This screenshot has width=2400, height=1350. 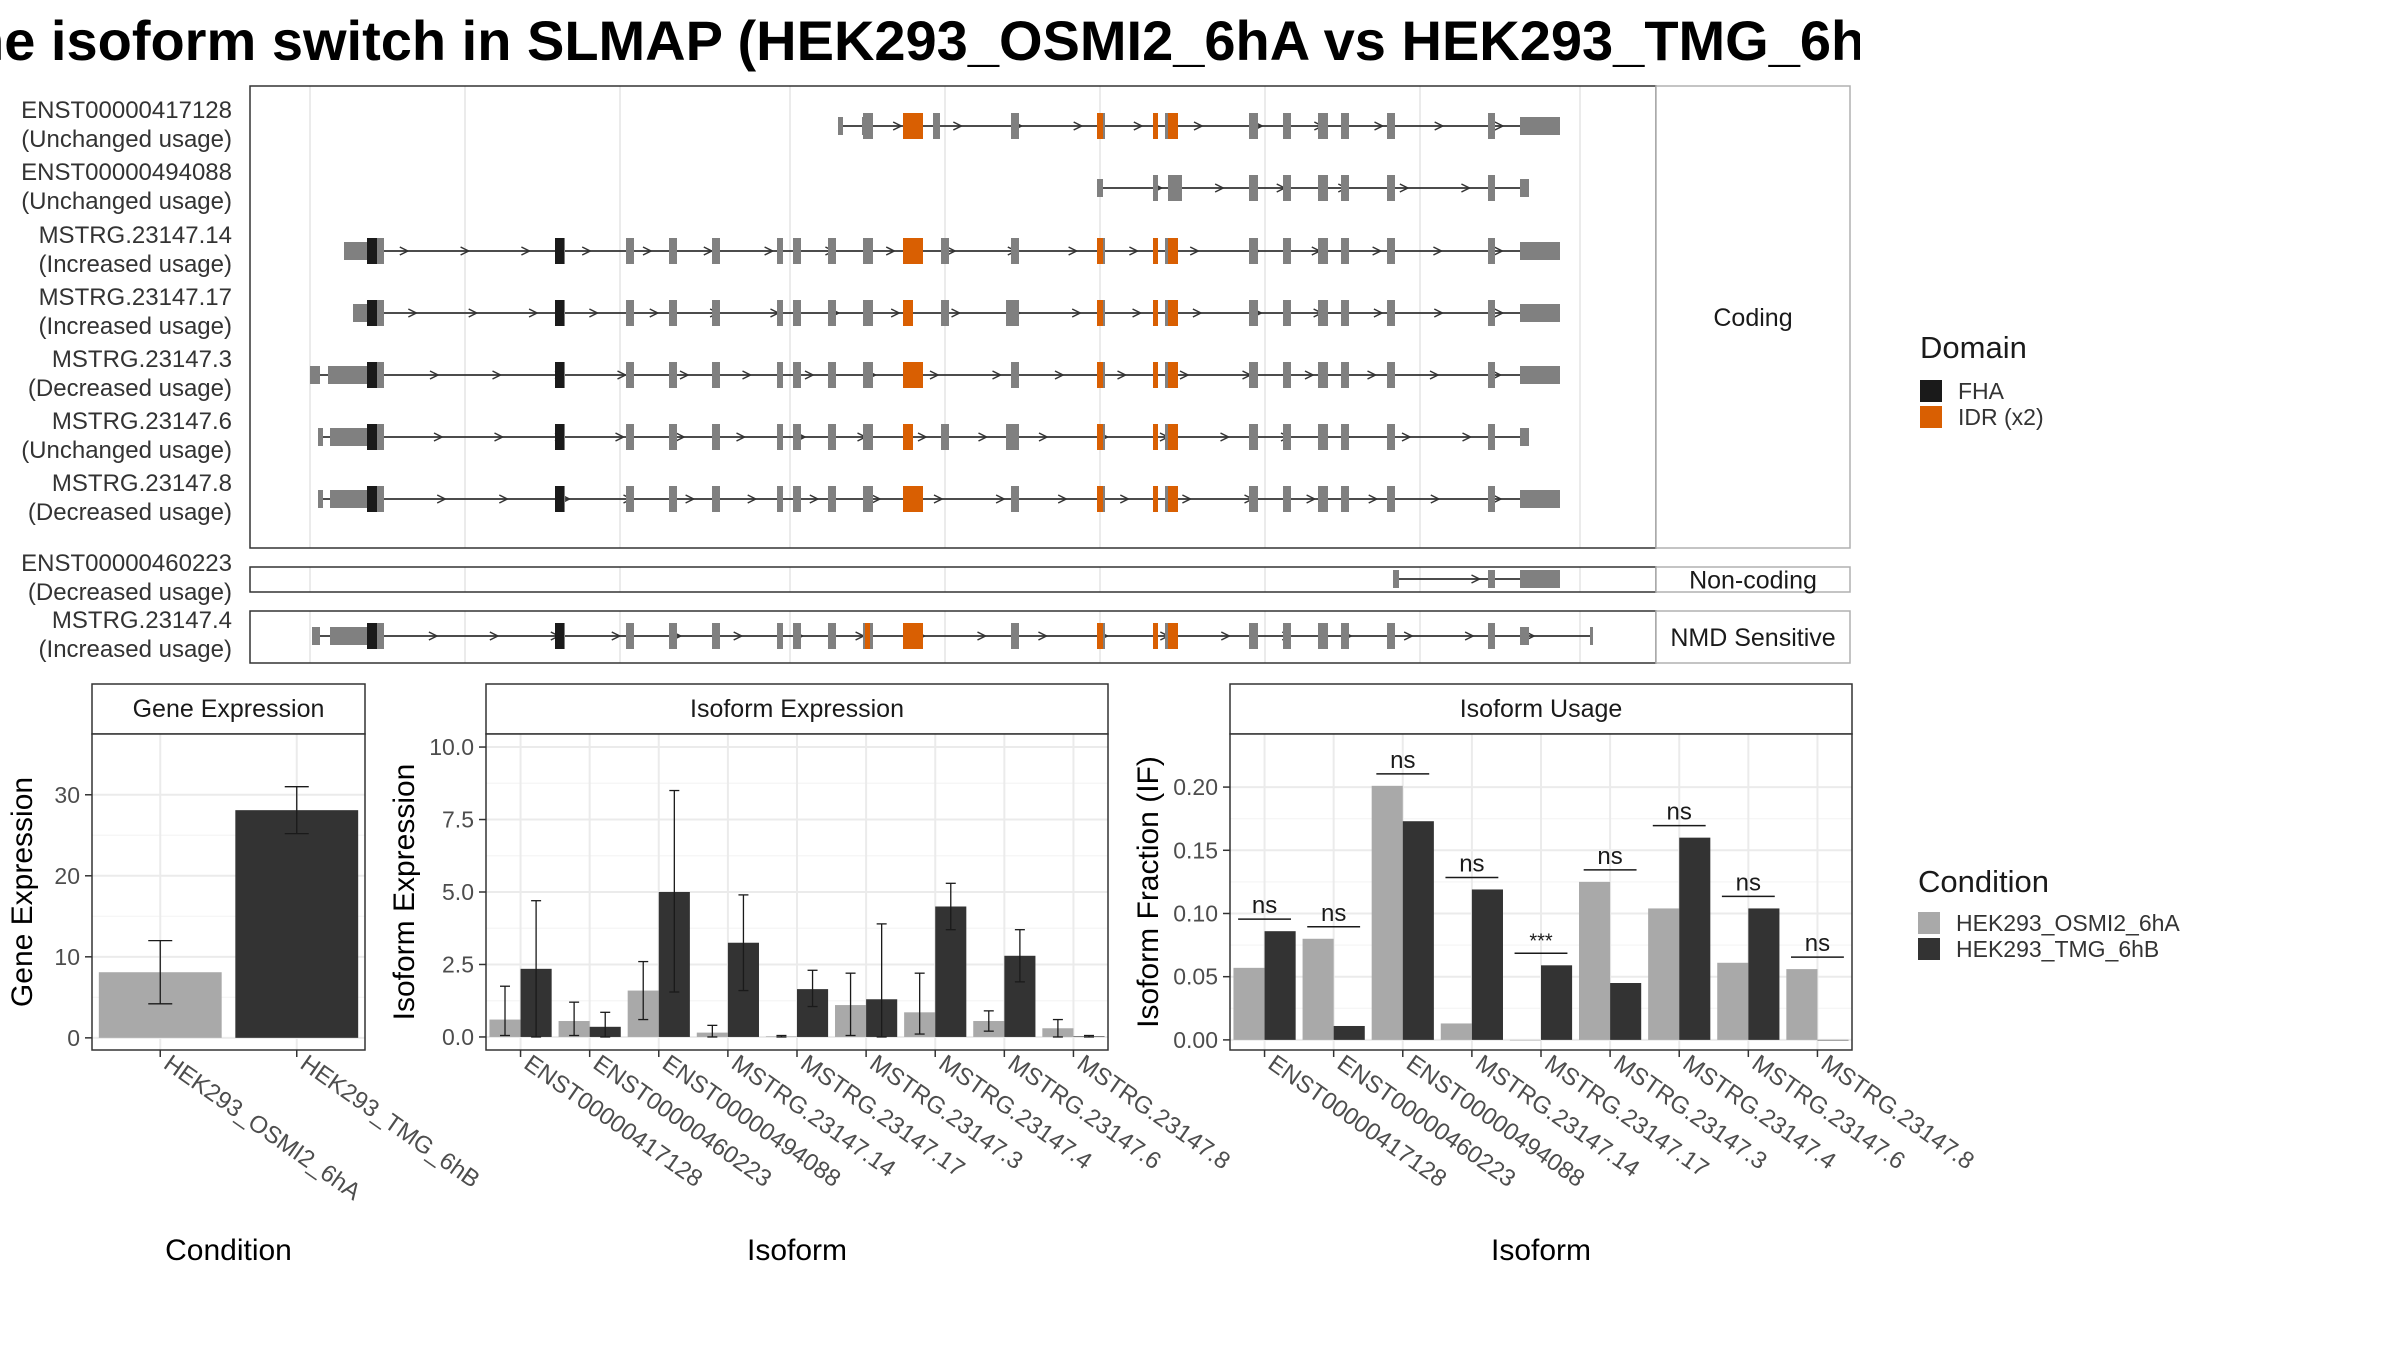 I want to click on facet-strip, so click(x=1753, y=637).